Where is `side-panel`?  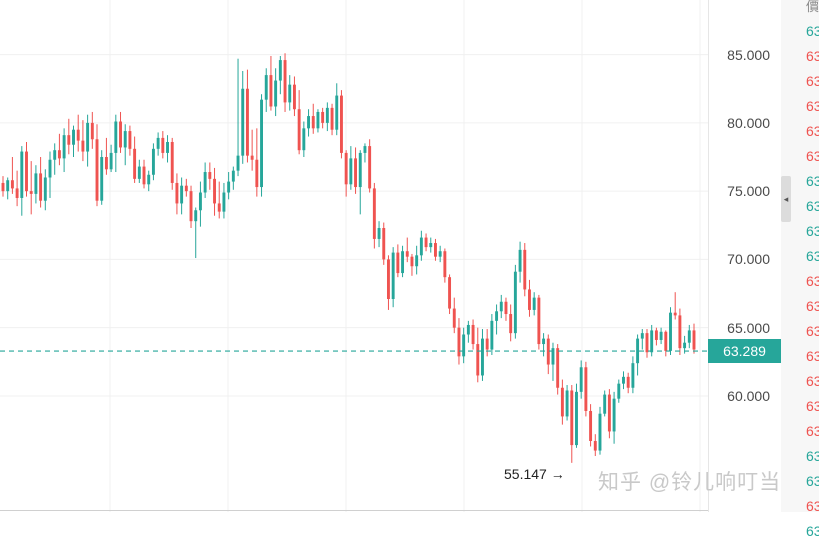
side-panel is located at coordinates (800, 256).